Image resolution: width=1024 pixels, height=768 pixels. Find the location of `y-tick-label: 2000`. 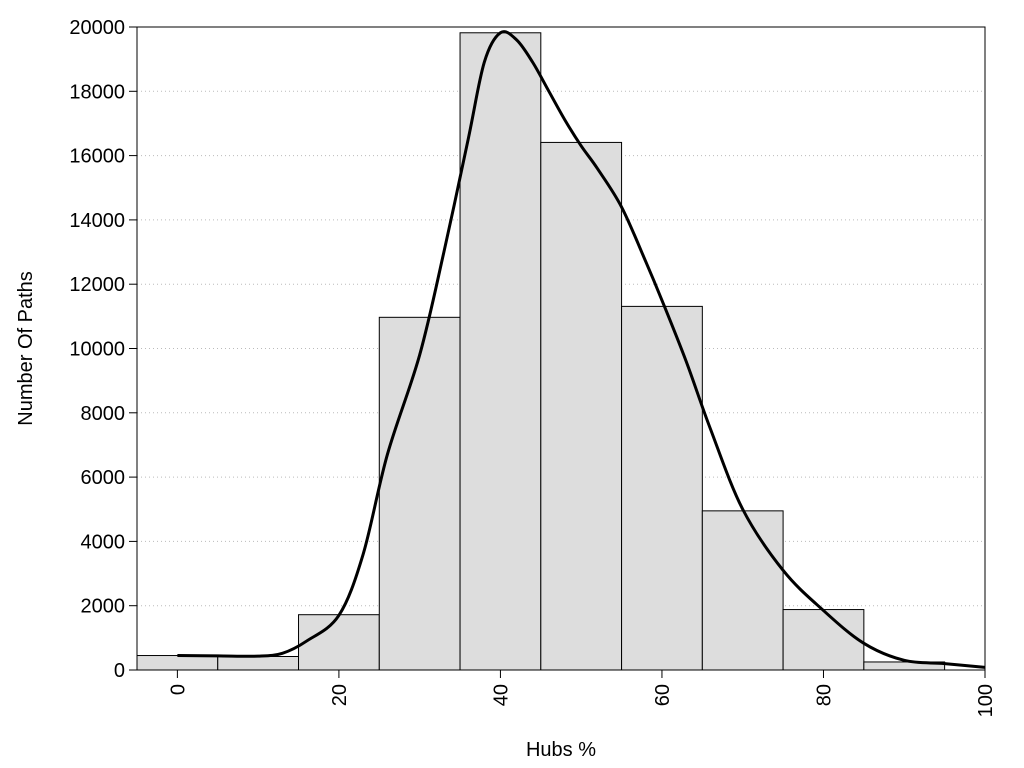

y-tick-label: 2000 is located at coordinates (103, 607).